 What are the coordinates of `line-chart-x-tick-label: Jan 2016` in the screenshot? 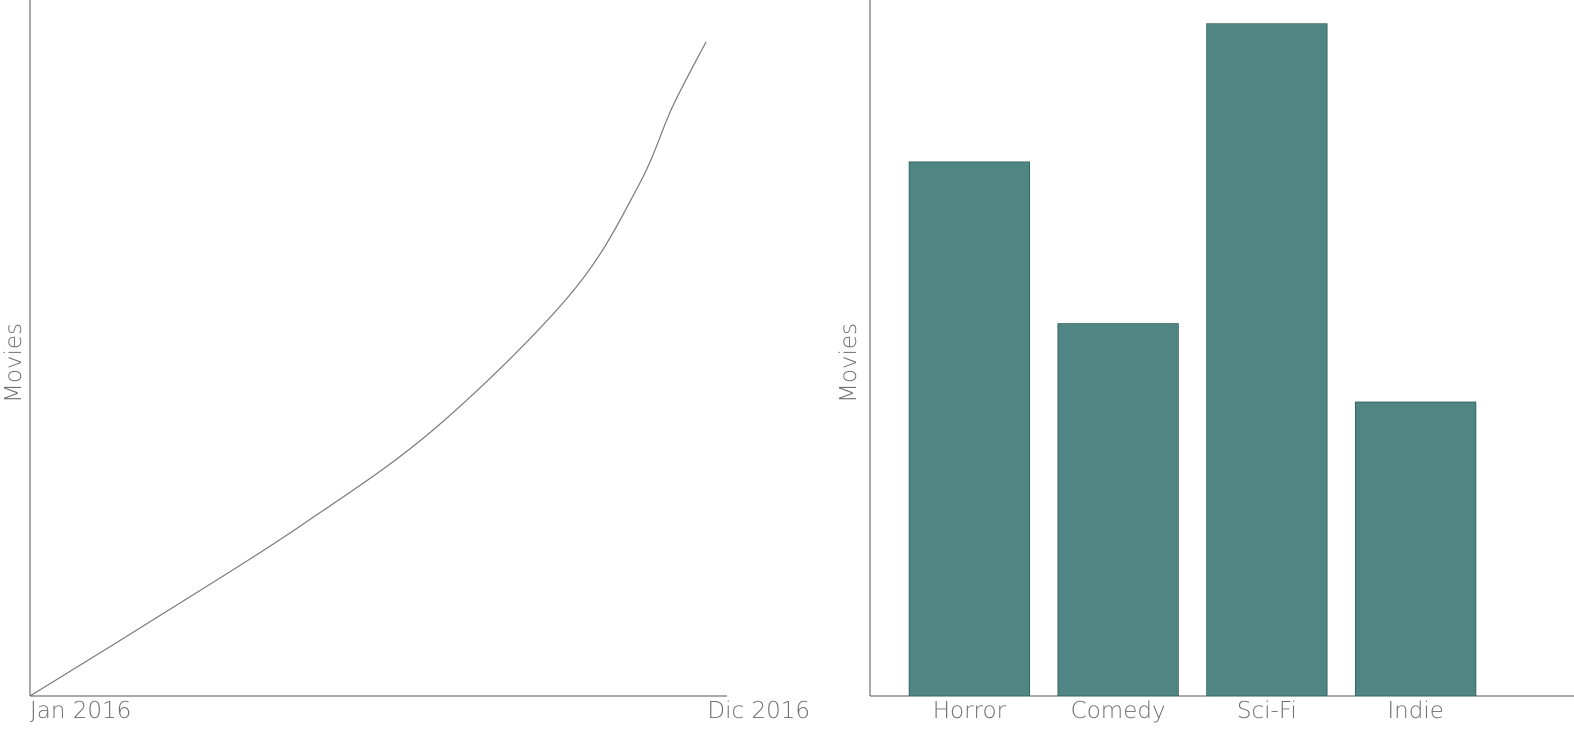 It's located at (80, 711).